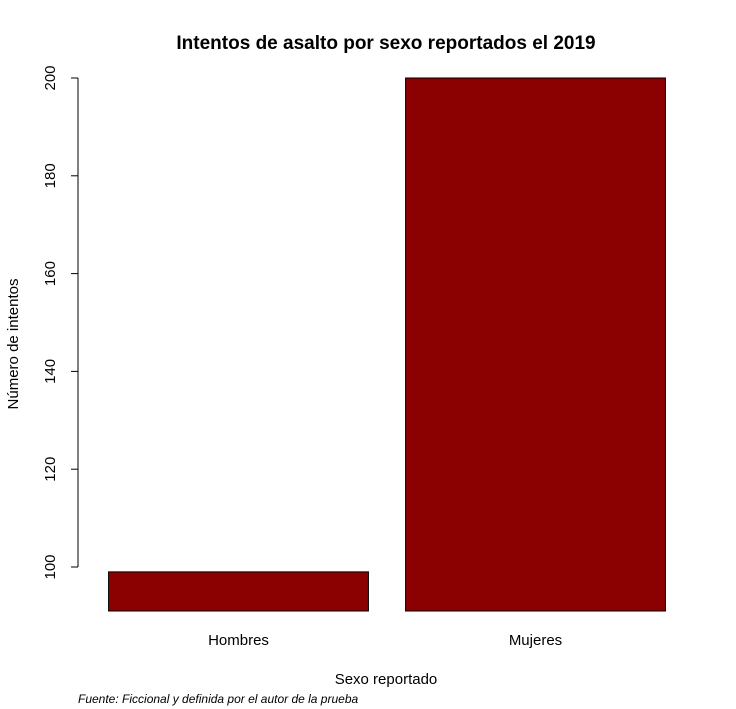  Describe the element at coordinates (50, 77) in the screenshot. I see `y-tick-label: 200` at that location.